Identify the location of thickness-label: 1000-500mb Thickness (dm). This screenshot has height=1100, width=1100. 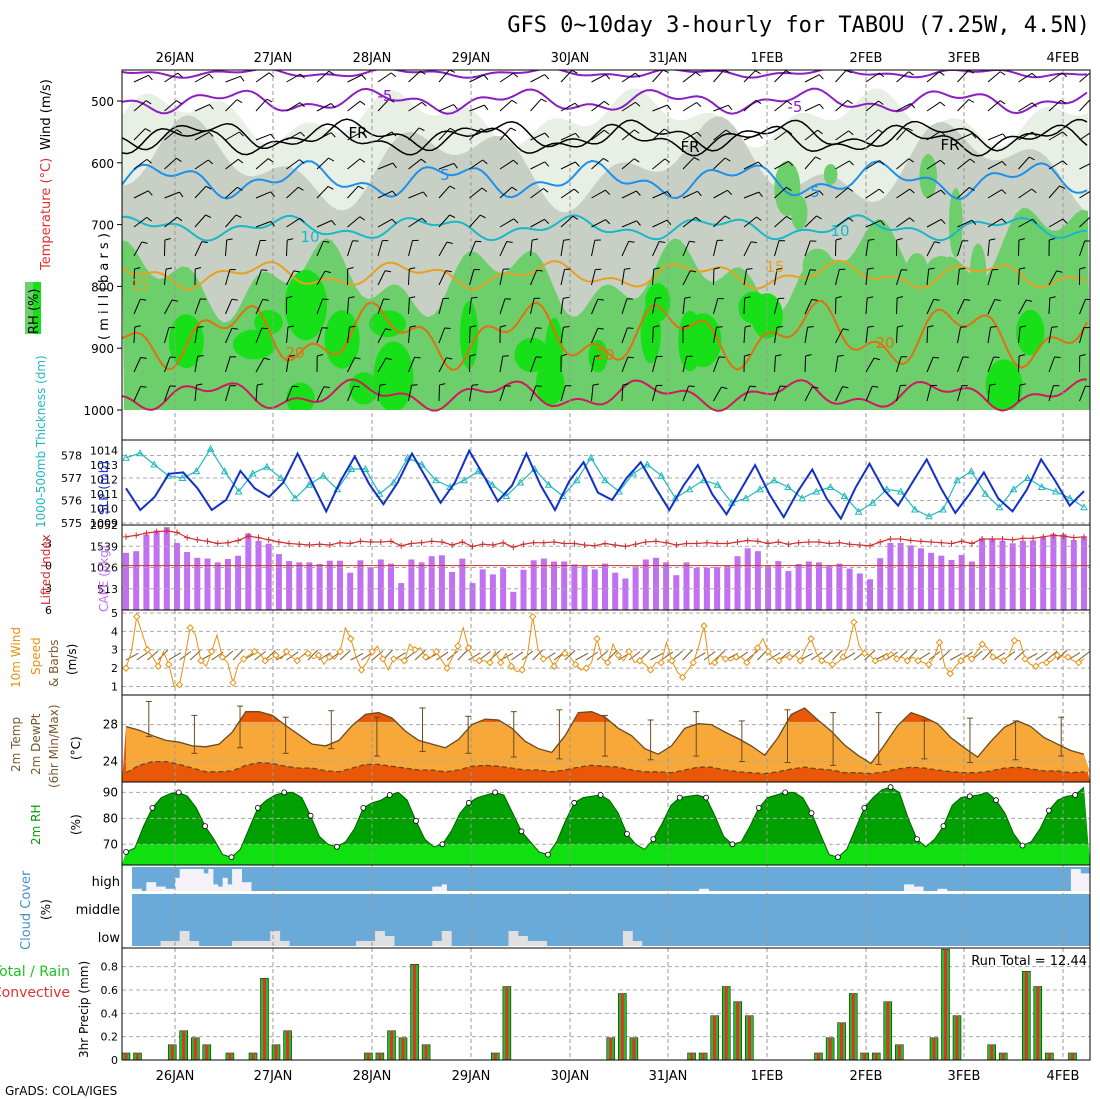
(41, 441).